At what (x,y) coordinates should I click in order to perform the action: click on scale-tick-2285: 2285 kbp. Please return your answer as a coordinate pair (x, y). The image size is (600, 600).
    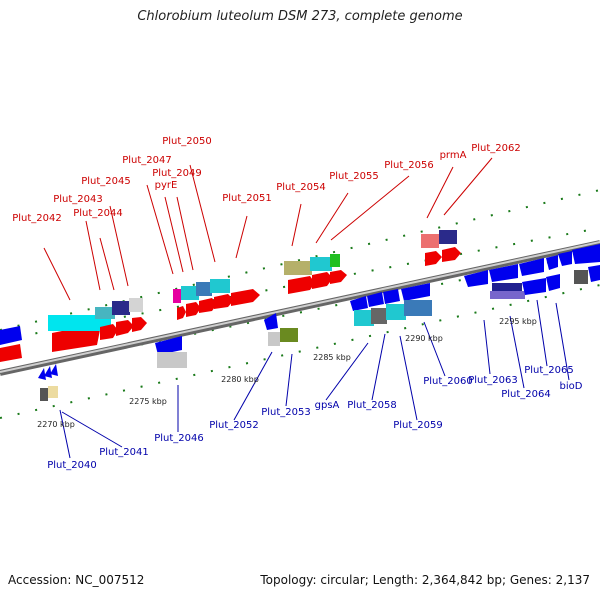
    Looking at the image, I should click on (332, 357).